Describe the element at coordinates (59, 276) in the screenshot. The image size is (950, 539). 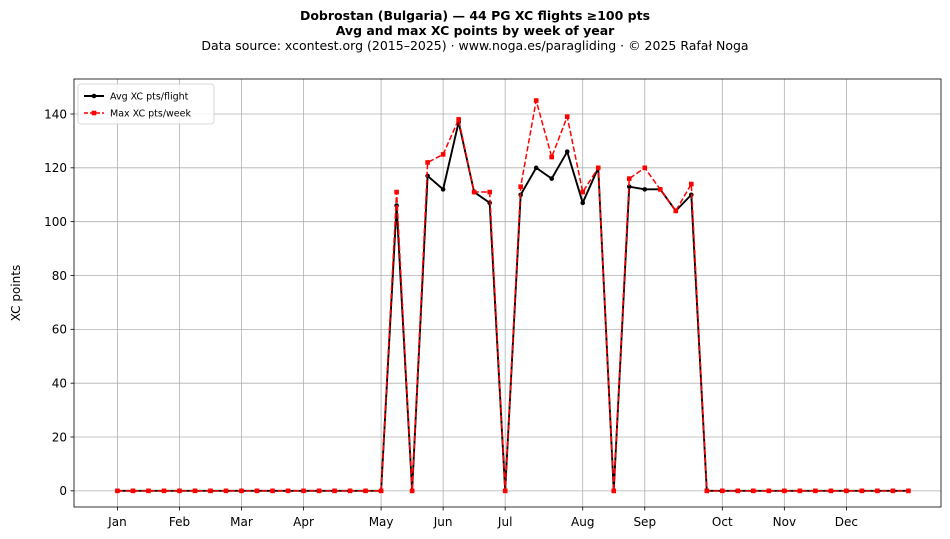
I see `y-tick-label: 80` at that location.